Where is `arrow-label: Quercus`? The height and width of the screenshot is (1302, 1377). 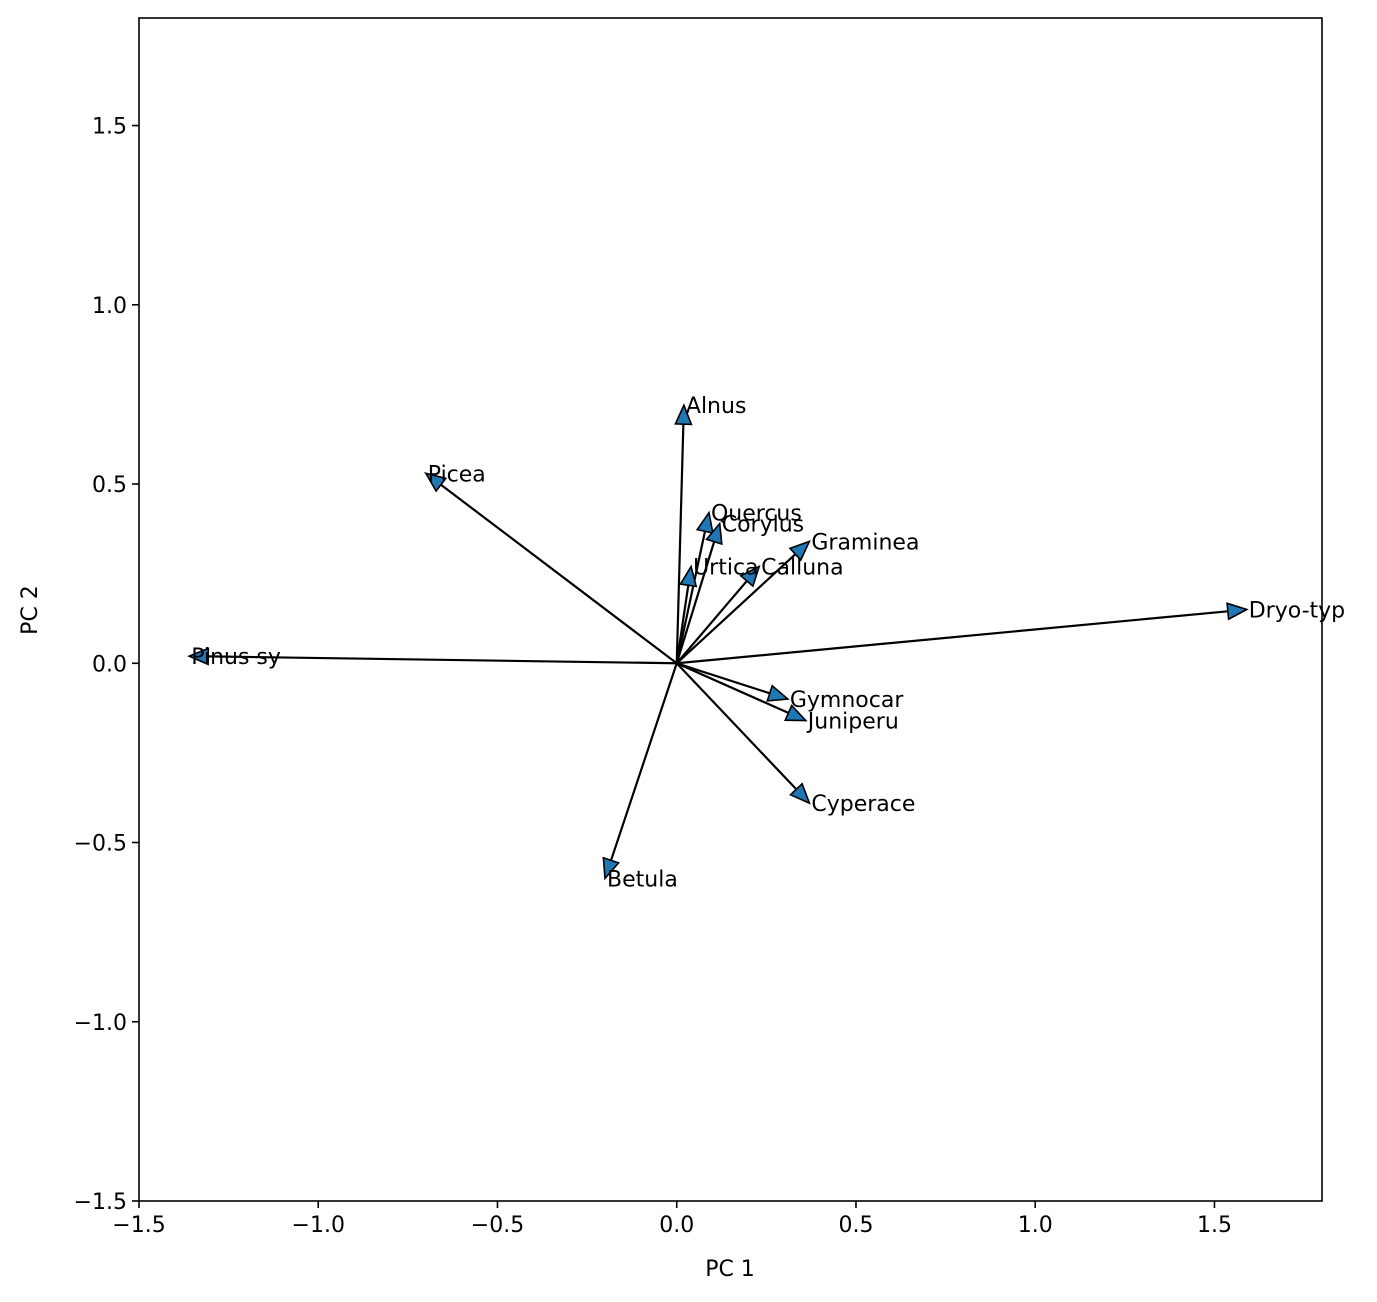
arrow-label: Quercus is located at coordinates (756, 514).